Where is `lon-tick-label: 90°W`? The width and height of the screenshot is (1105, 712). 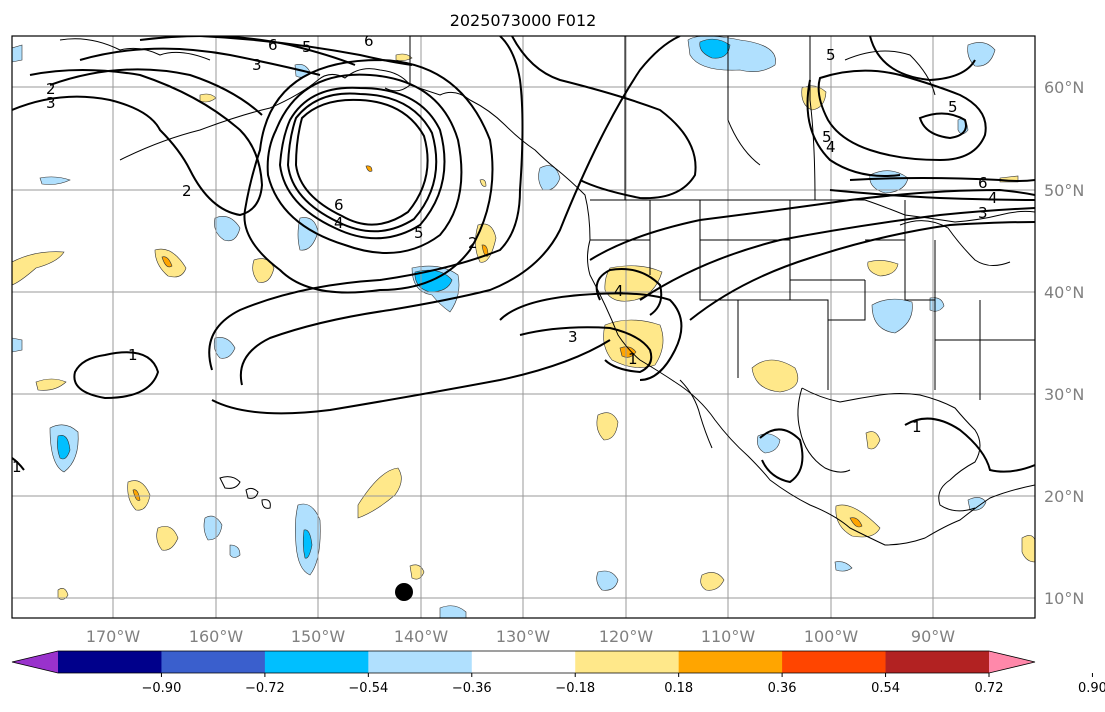
lon-tick-label: 90°W is located at coordinates (933, 636).